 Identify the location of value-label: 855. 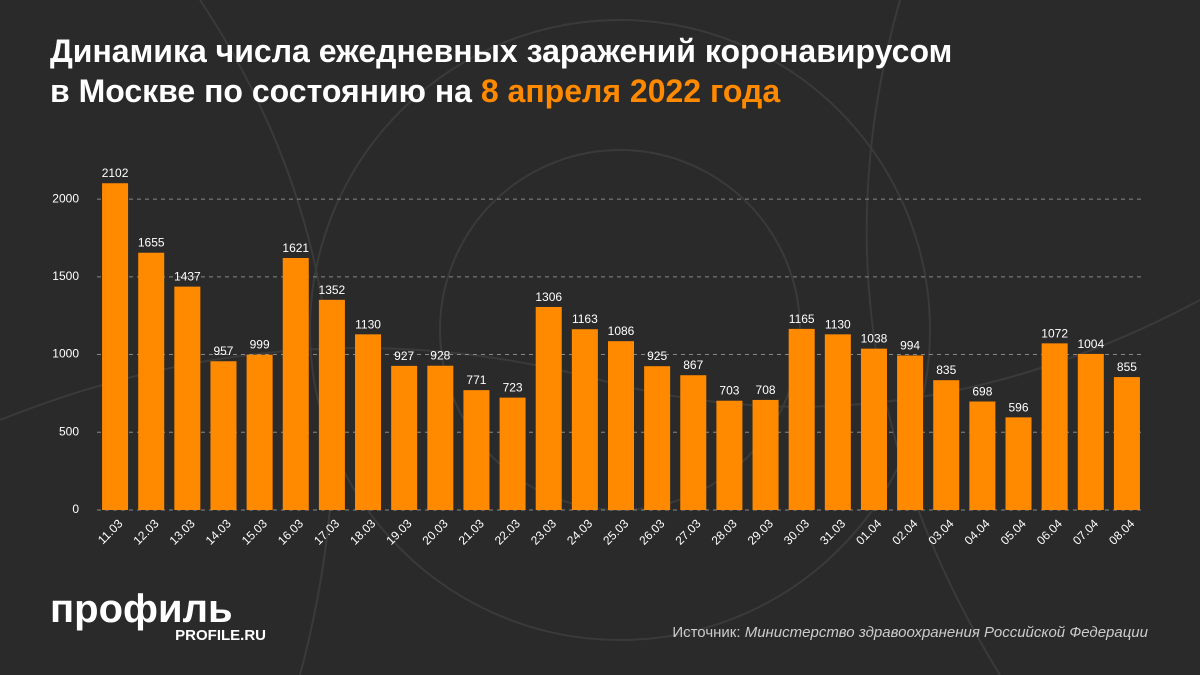
(1127, 367).